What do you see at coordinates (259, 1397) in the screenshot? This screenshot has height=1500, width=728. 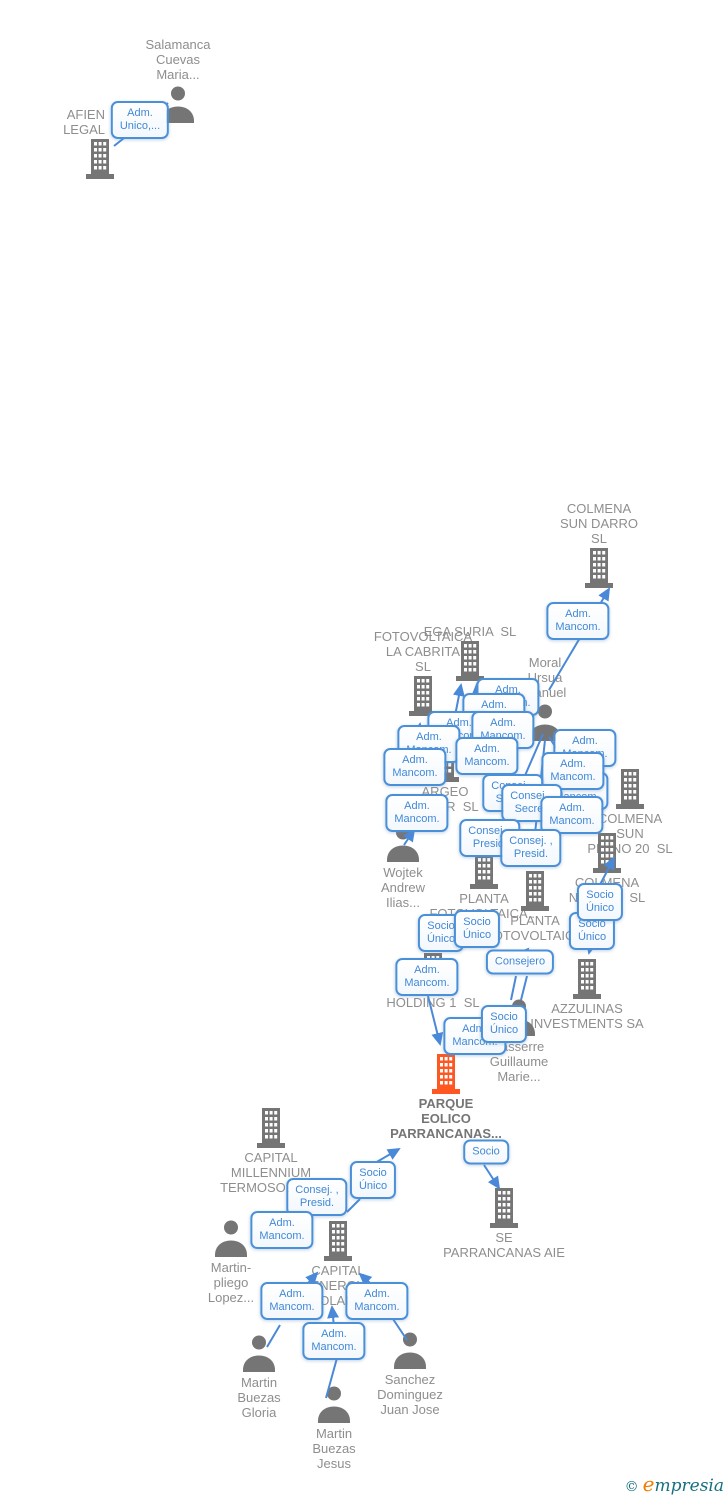 I see `node-label-martin-buezas-gloria: Martin Buezas Gloria` at bounding box center [259, 1397].